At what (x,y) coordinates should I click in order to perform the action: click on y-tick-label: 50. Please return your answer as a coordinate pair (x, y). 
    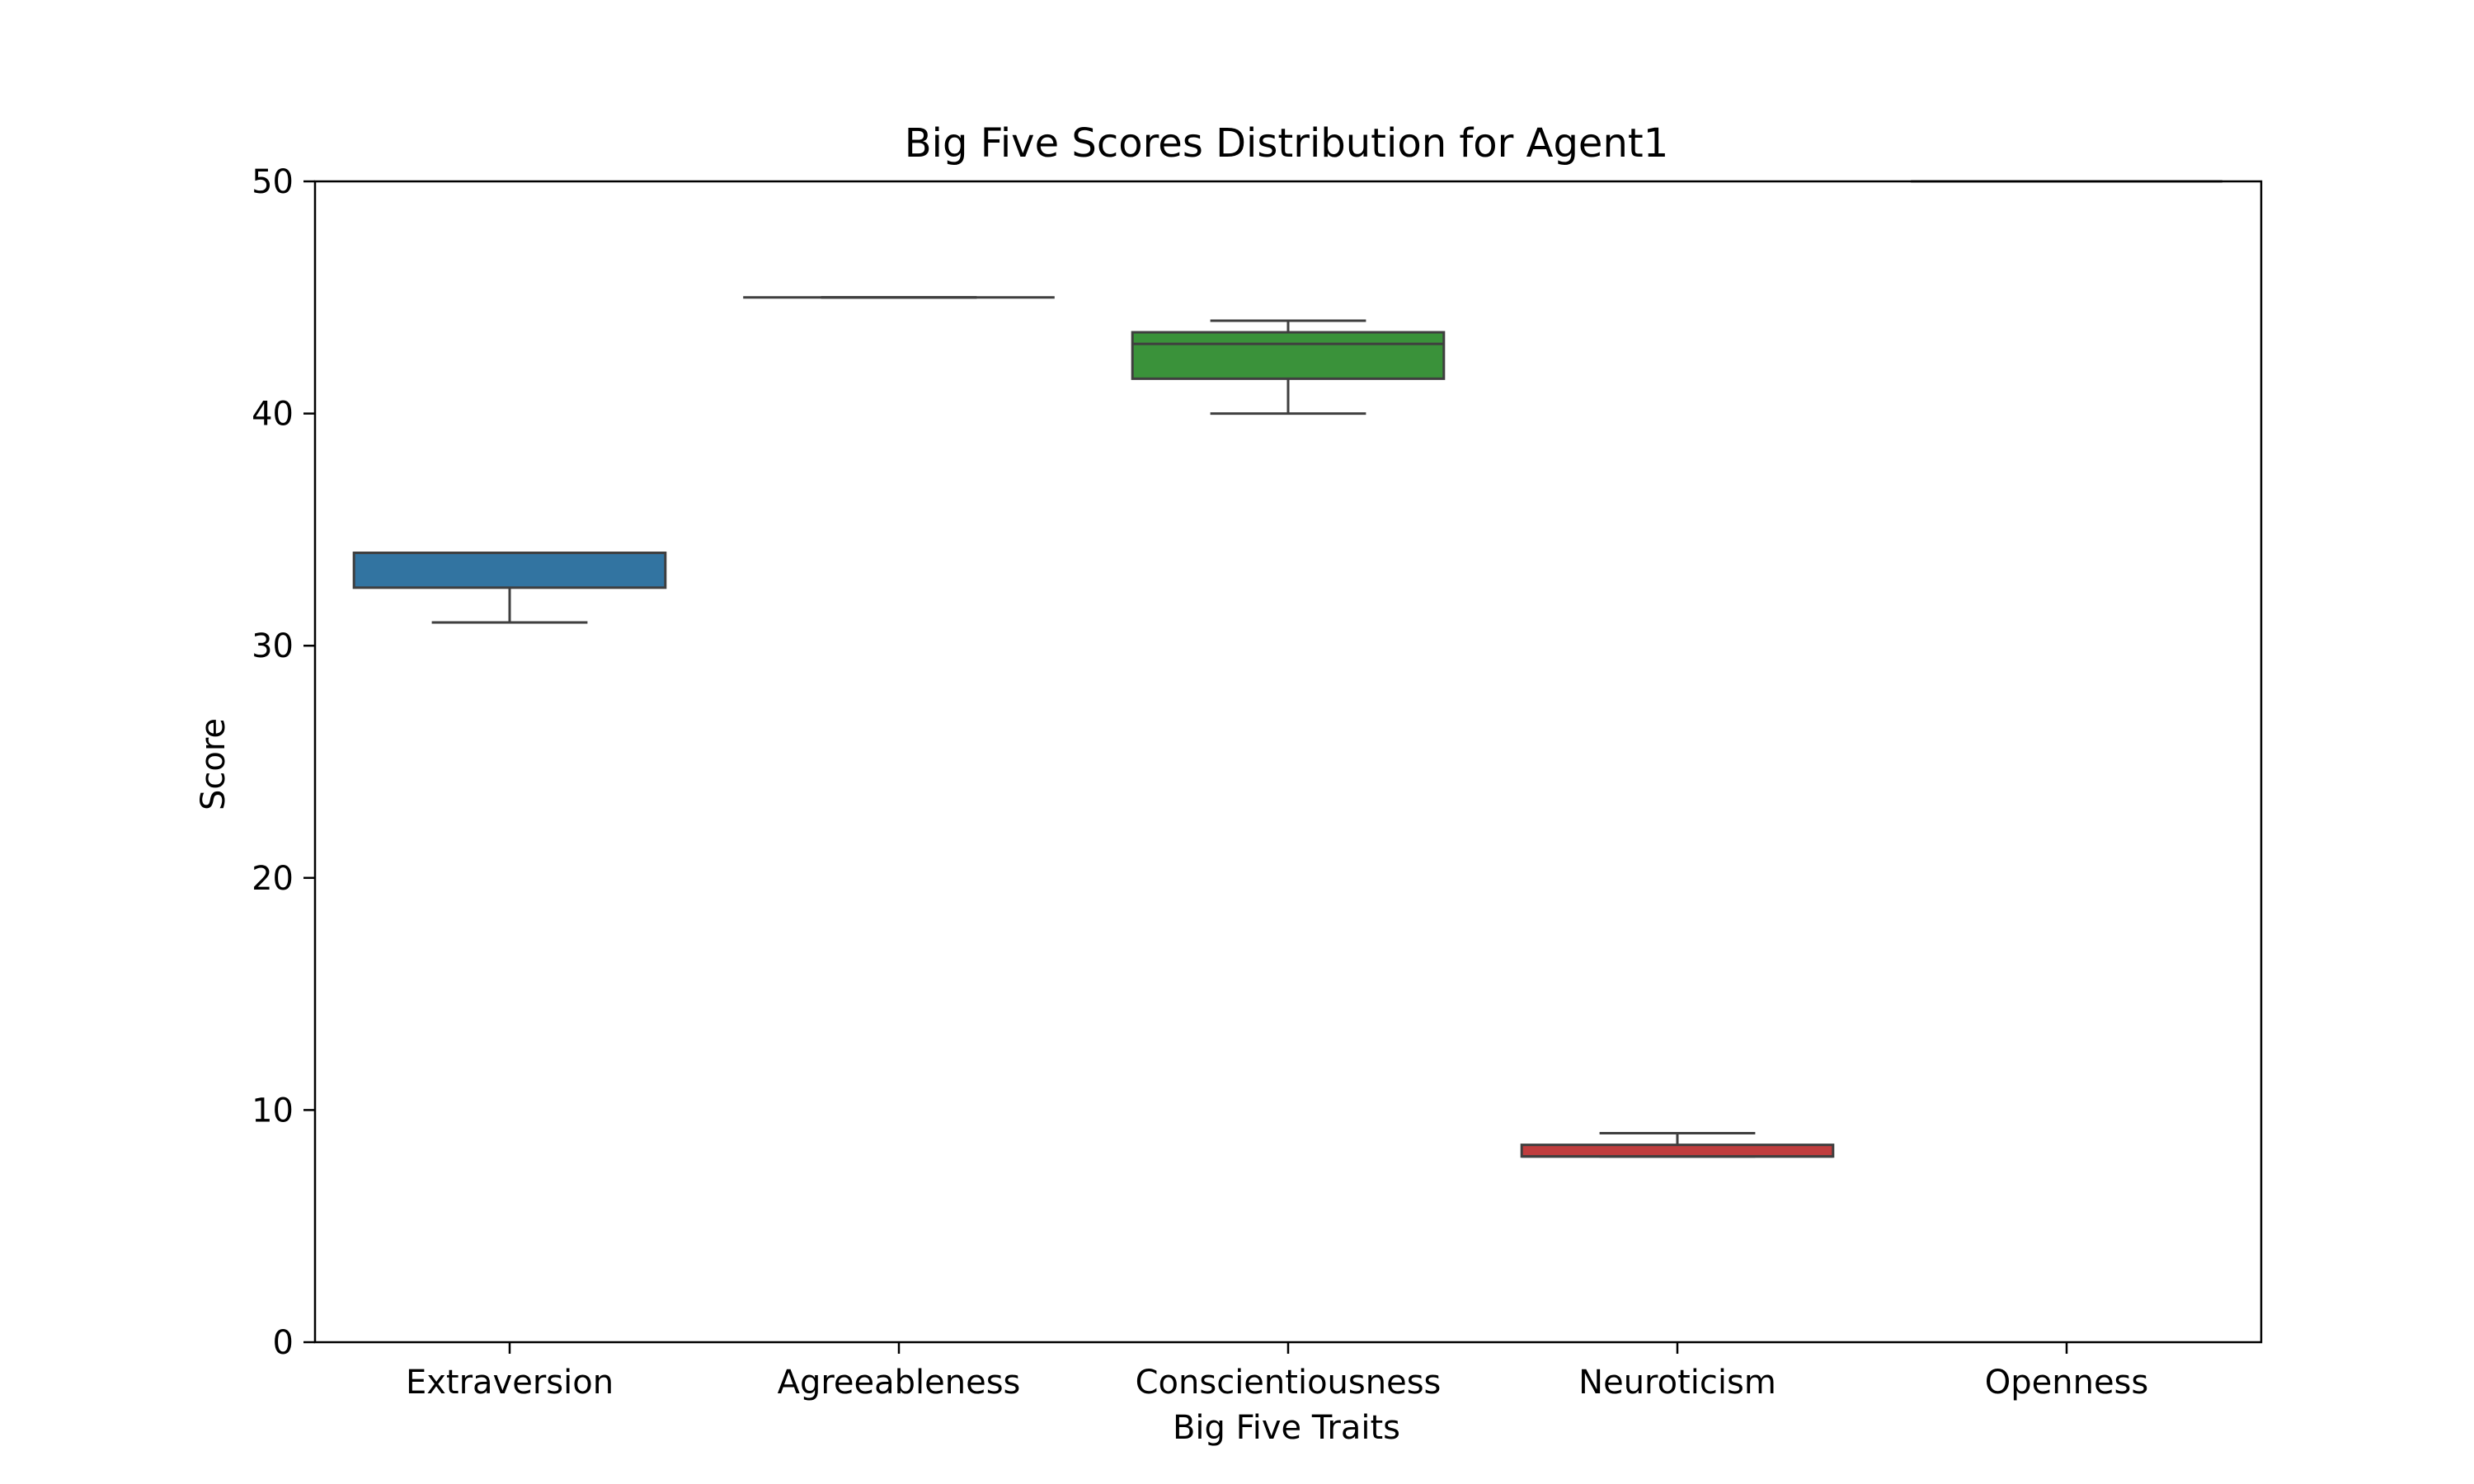
    Looking at the image, I should click on (273, 182).